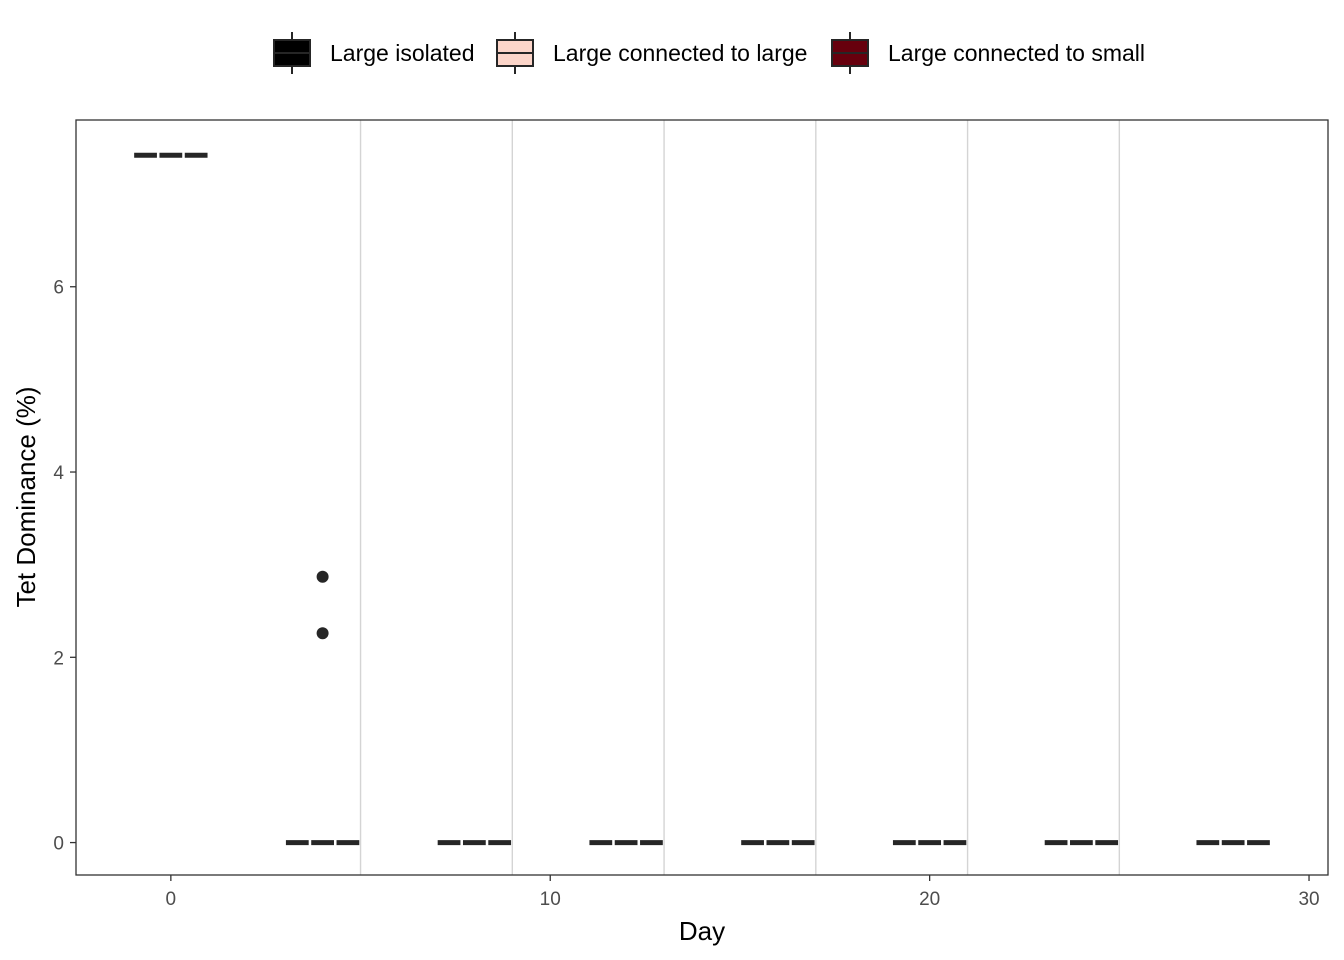 This screenshot has width=1344, height=960. Describe the element at coordinates (171, 899) in the screenshot. I see `x-tick-label-0: 0` at that location.